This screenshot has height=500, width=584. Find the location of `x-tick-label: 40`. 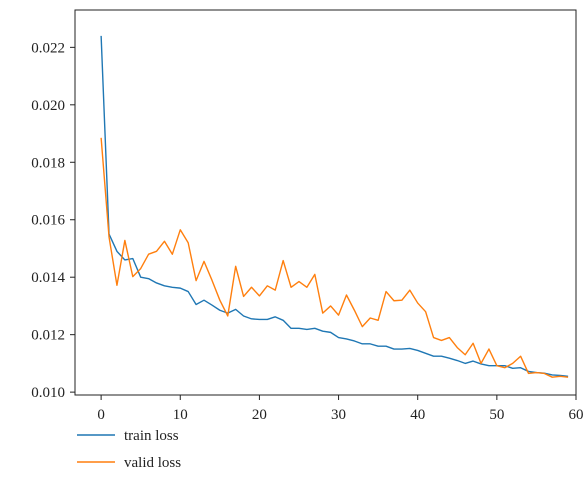

x-tick-label: 40 is located at coordinates (417, 415).